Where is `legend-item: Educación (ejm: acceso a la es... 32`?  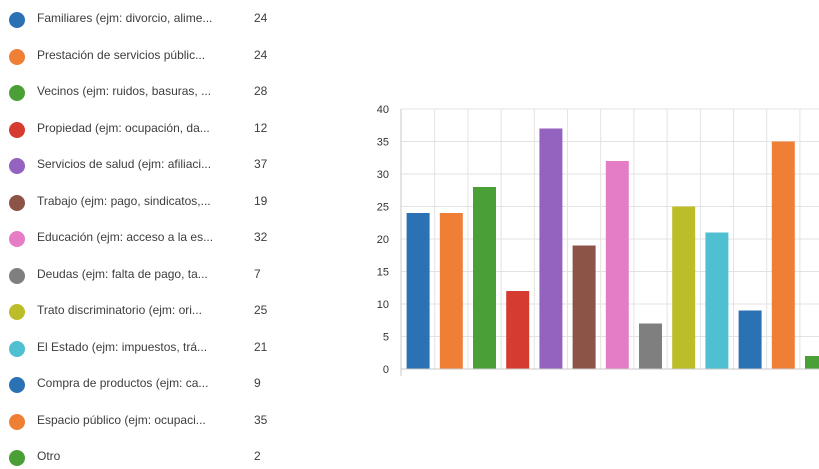
legend-item: Educación (ejm: acceso a la es... 32 is located at coordinates (154, 239).